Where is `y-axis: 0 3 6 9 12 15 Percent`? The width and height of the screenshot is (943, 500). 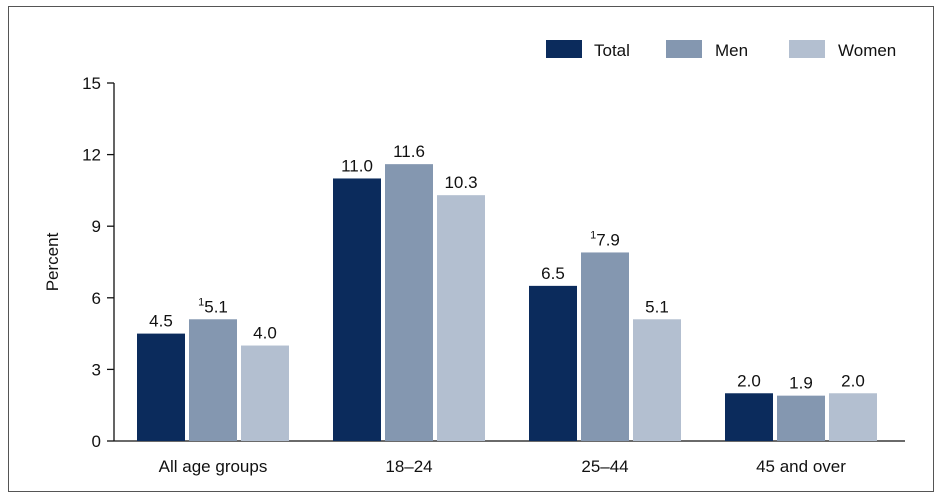
y-axis: 0 3 6 9 12 15 Percent is located at coordinates (79, 262).